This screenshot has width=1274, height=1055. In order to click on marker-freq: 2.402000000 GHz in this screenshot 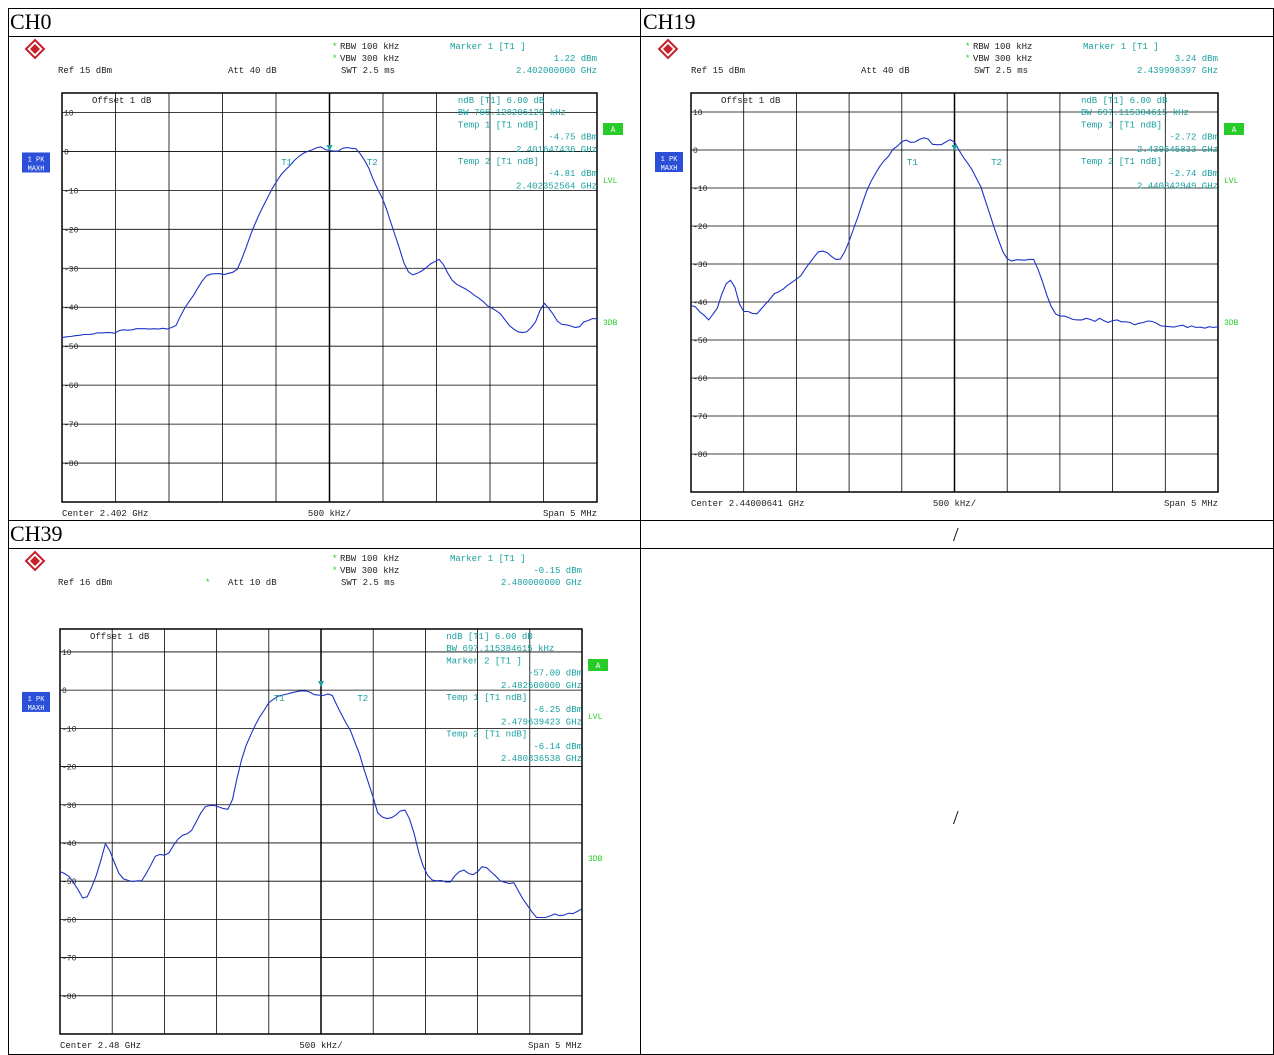, I will do `click(556, 71)`.